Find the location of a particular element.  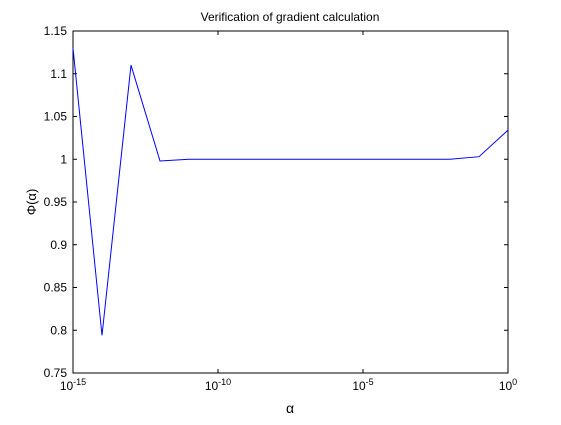

x-tick-label-exponent: -5 is located at coordinates (370, 382).